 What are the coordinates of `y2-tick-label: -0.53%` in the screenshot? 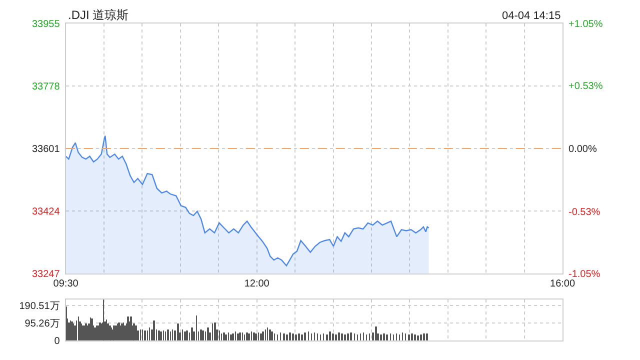 It's located at (584, 212).